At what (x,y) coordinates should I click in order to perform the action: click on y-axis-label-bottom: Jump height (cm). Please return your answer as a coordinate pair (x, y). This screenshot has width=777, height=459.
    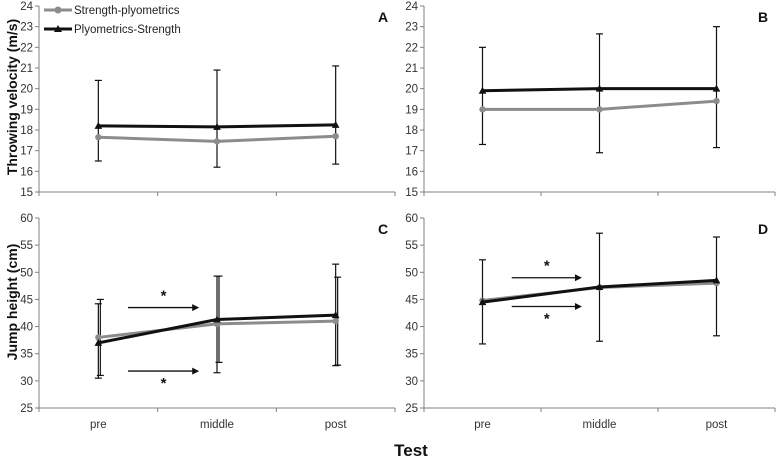
    Looking at the image, I should click on (12, 302).